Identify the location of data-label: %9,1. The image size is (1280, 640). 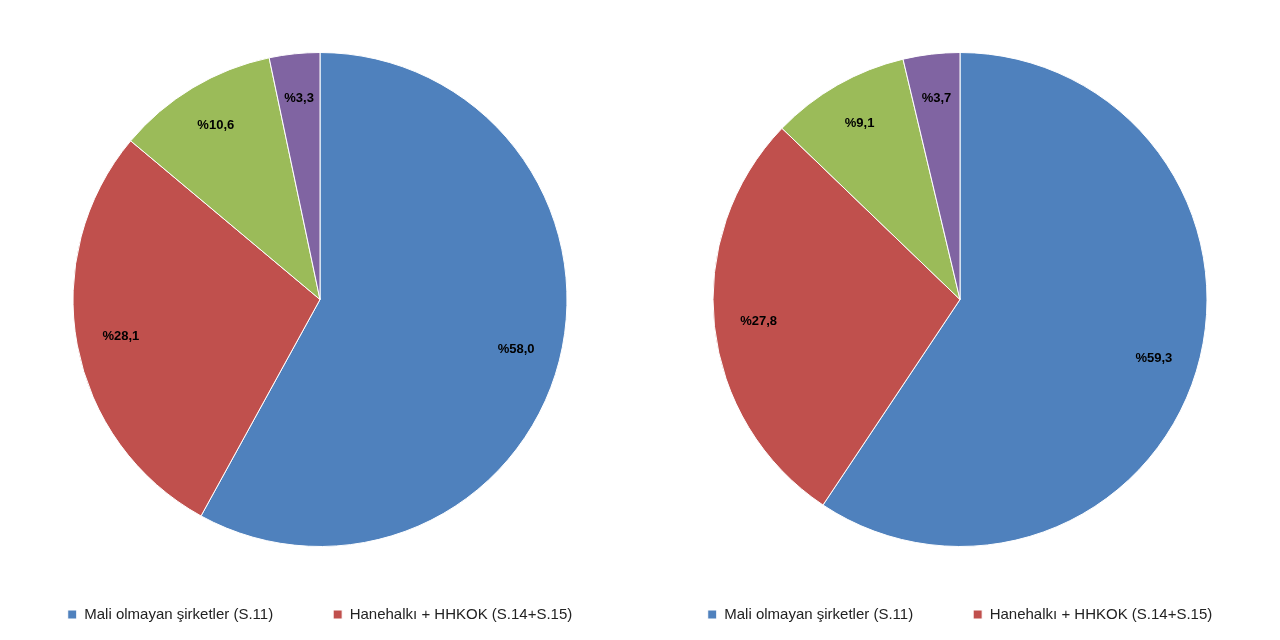
(859, 123).